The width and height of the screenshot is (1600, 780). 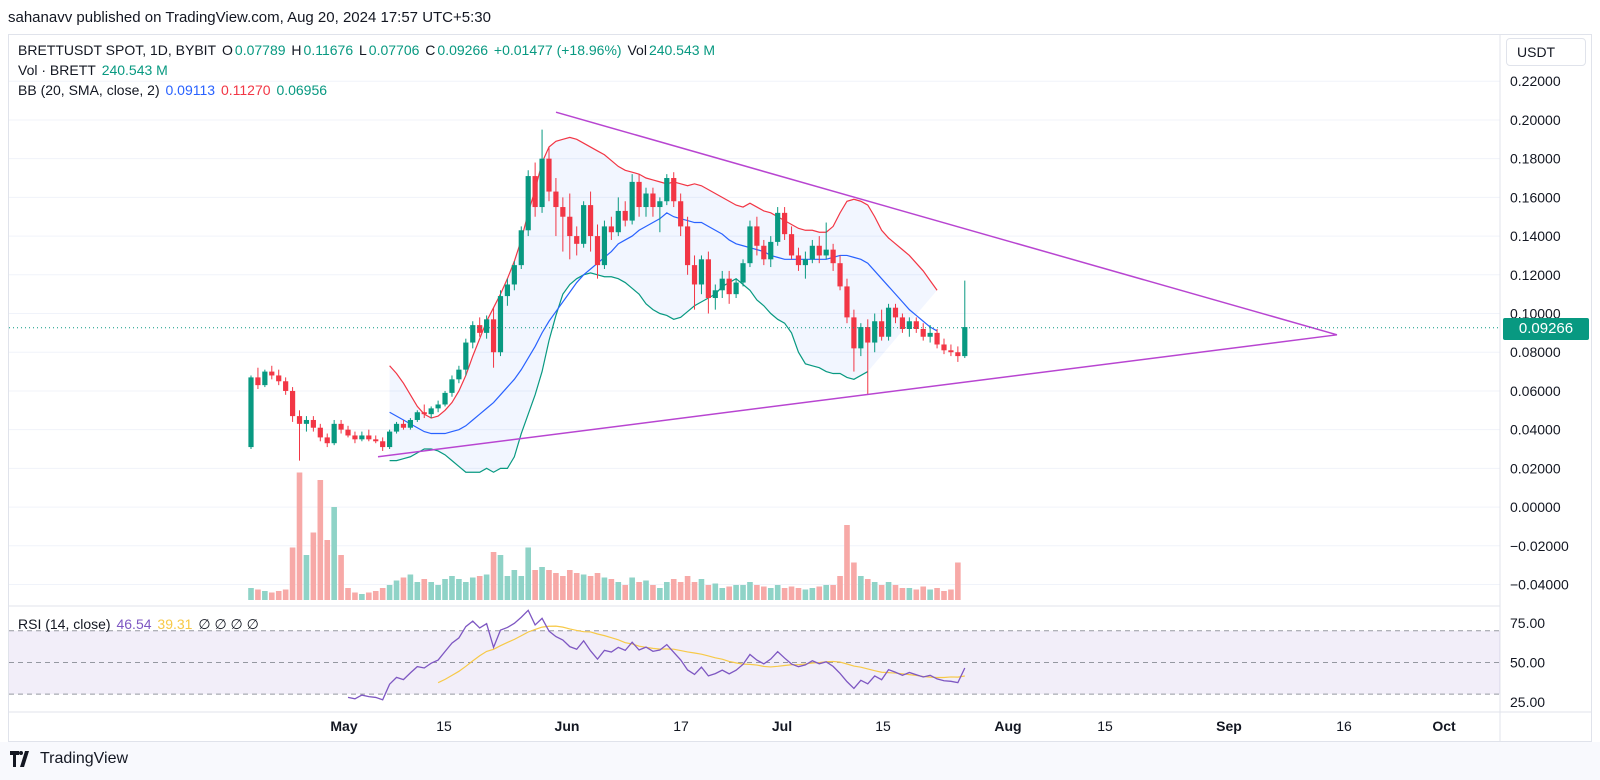 I want to click on bb-lower-value: 0.06956, so click(x=302, y=90).